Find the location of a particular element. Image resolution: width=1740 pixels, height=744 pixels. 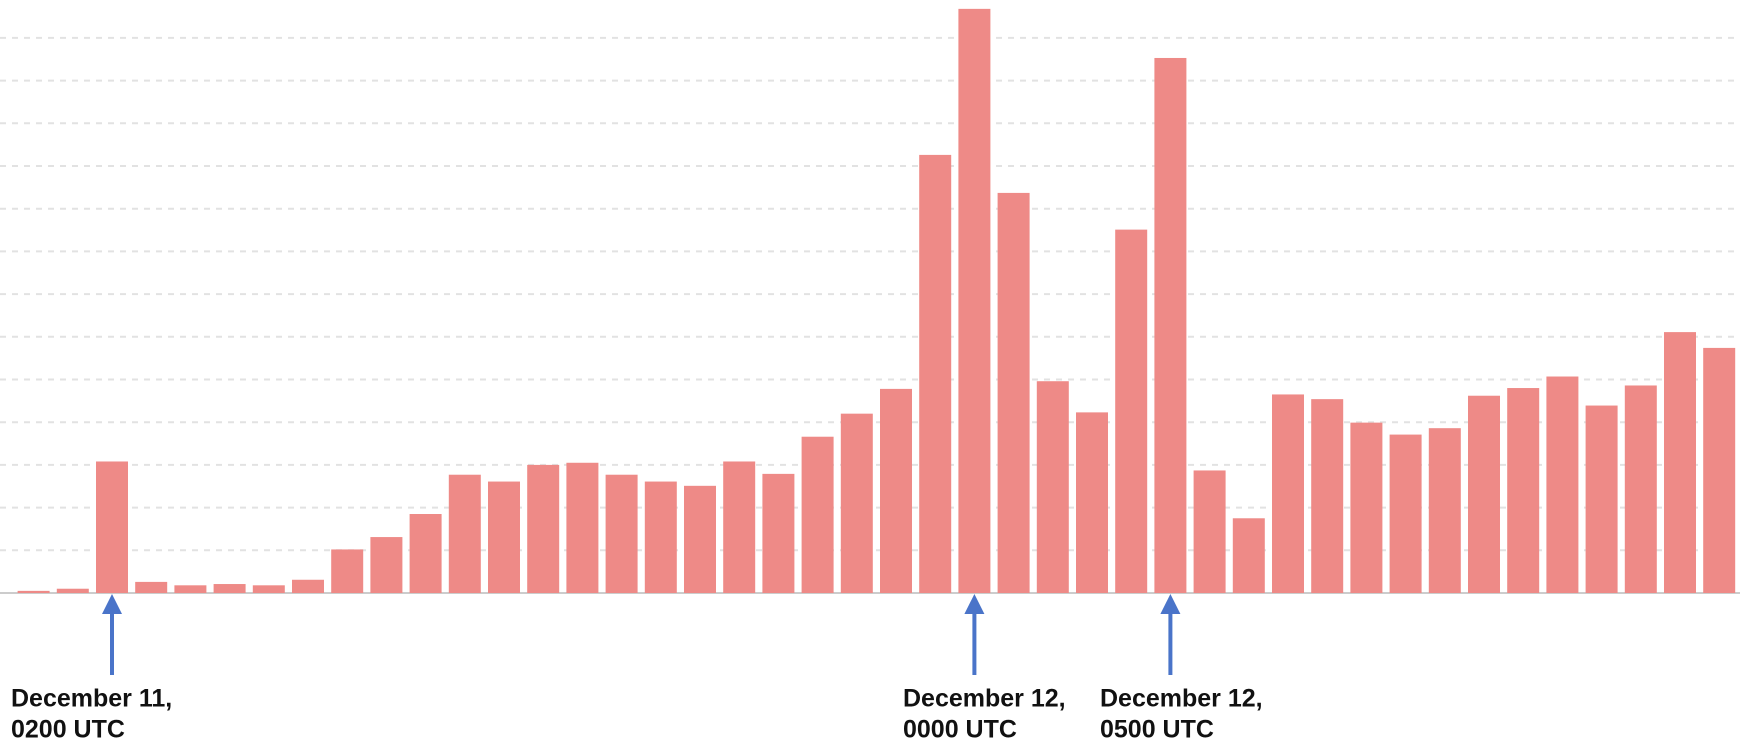

annotation-label: December 11, is located at coordinates (91, 699).